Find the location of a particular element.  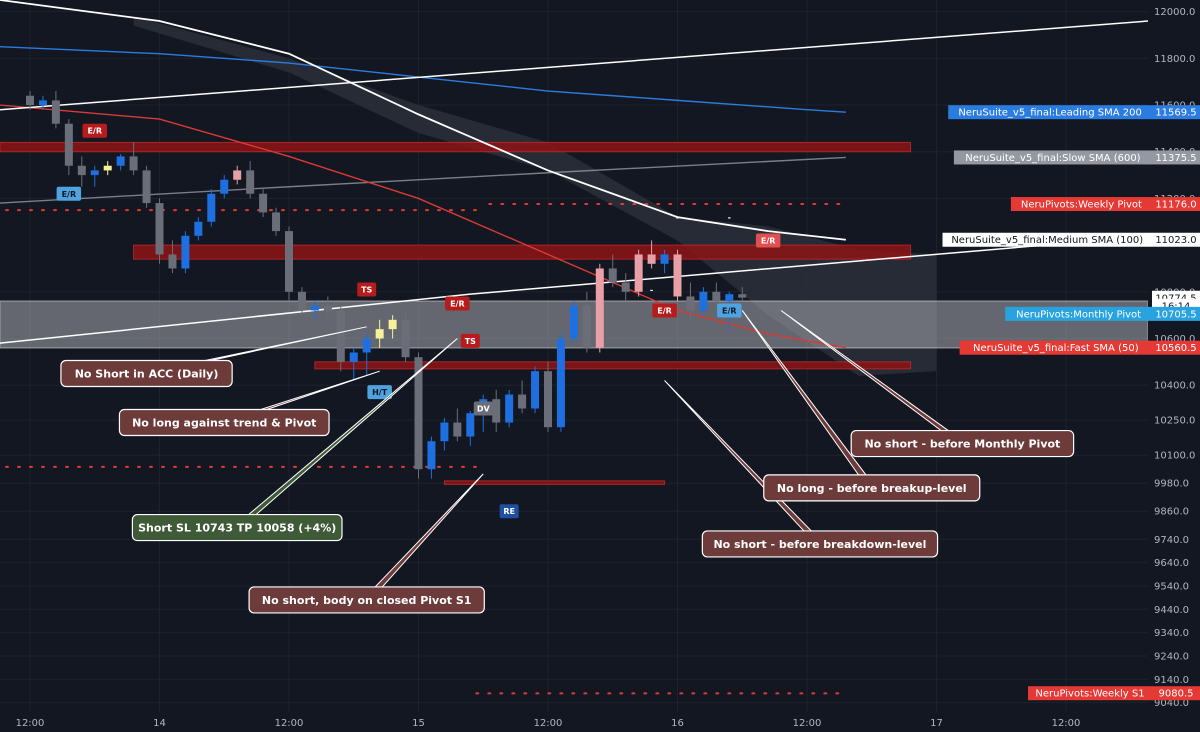

signal-marker: TS is located at coordinates (470, 340).